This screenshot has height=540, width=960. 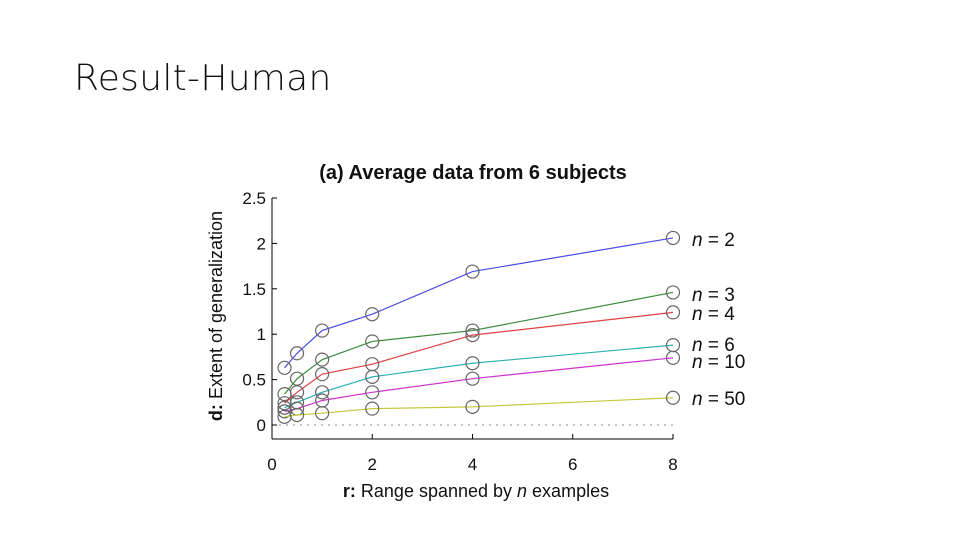 I want to click on x-tick-label: 4, so click(x=472, y=464).